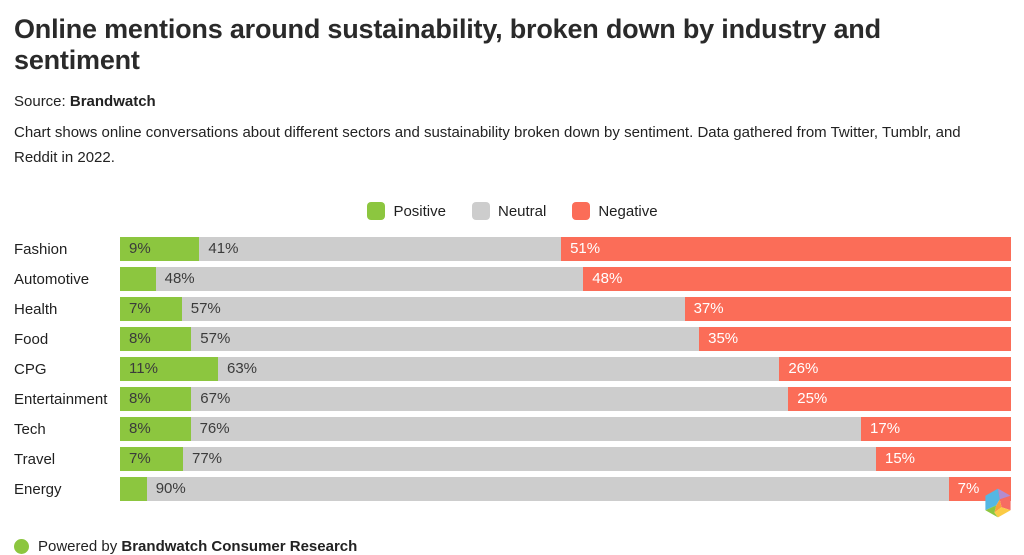 This screenshot has height=555, width=1024. I want to click on stacked-bar: 7% 77% 15%, so click(565, 459).